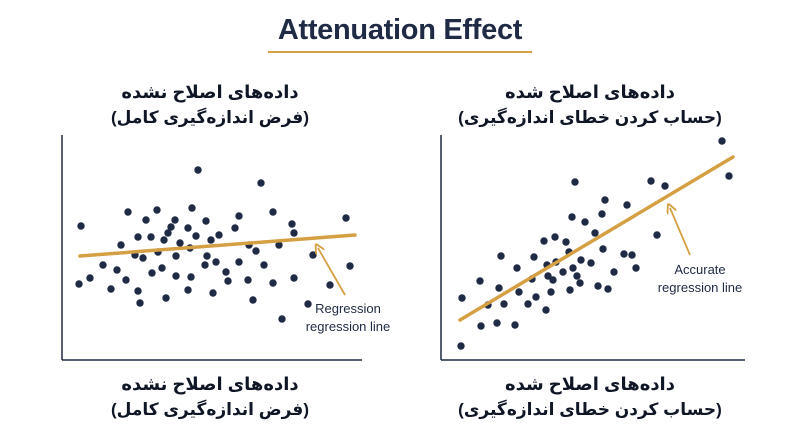 The width and height of the screenshot is (800, 447). I want to click on left-regression-line, so click(217, 245).